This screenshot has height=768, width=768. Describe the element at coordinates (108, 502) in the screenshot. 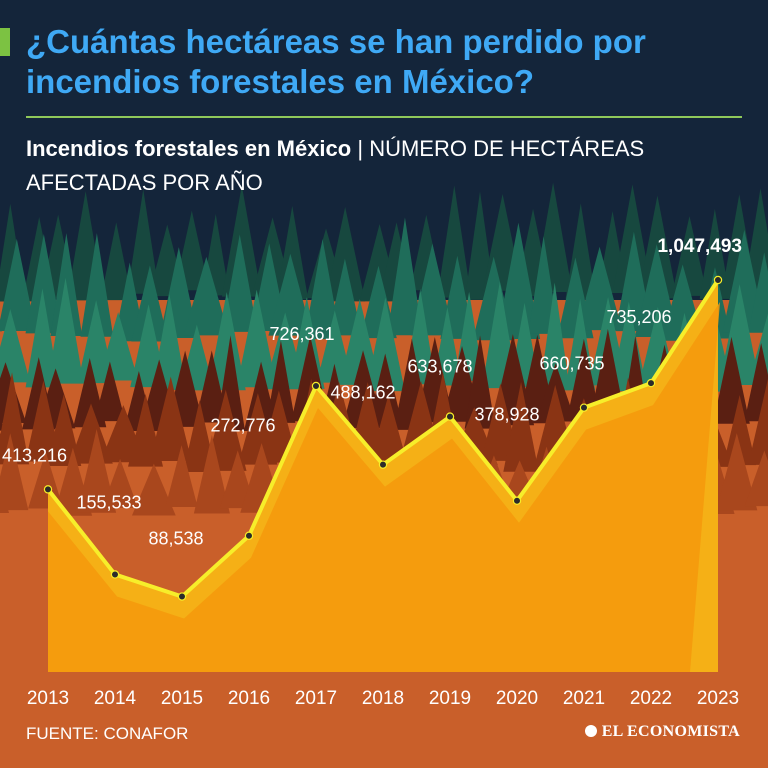

I see `data-label-2014: 155,533` at that location.